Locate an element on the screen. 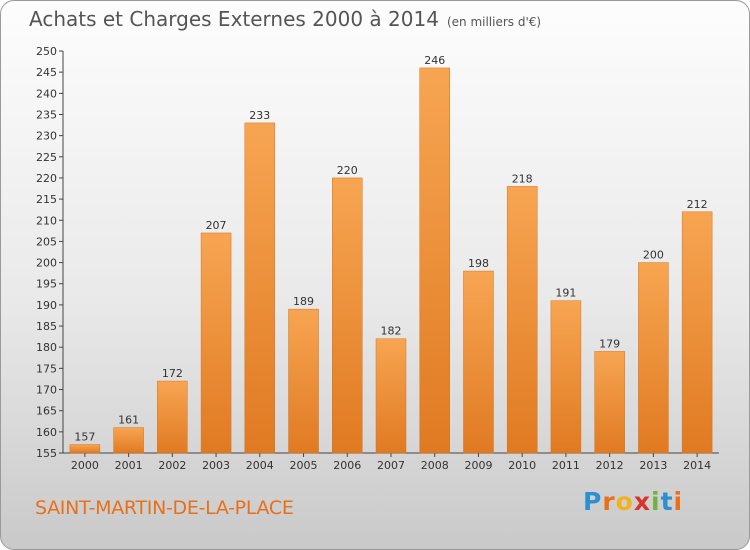 Image resolution: width=750 pixels, height=550 pixels. logo-letter: x is located at coordinates (642, 501).